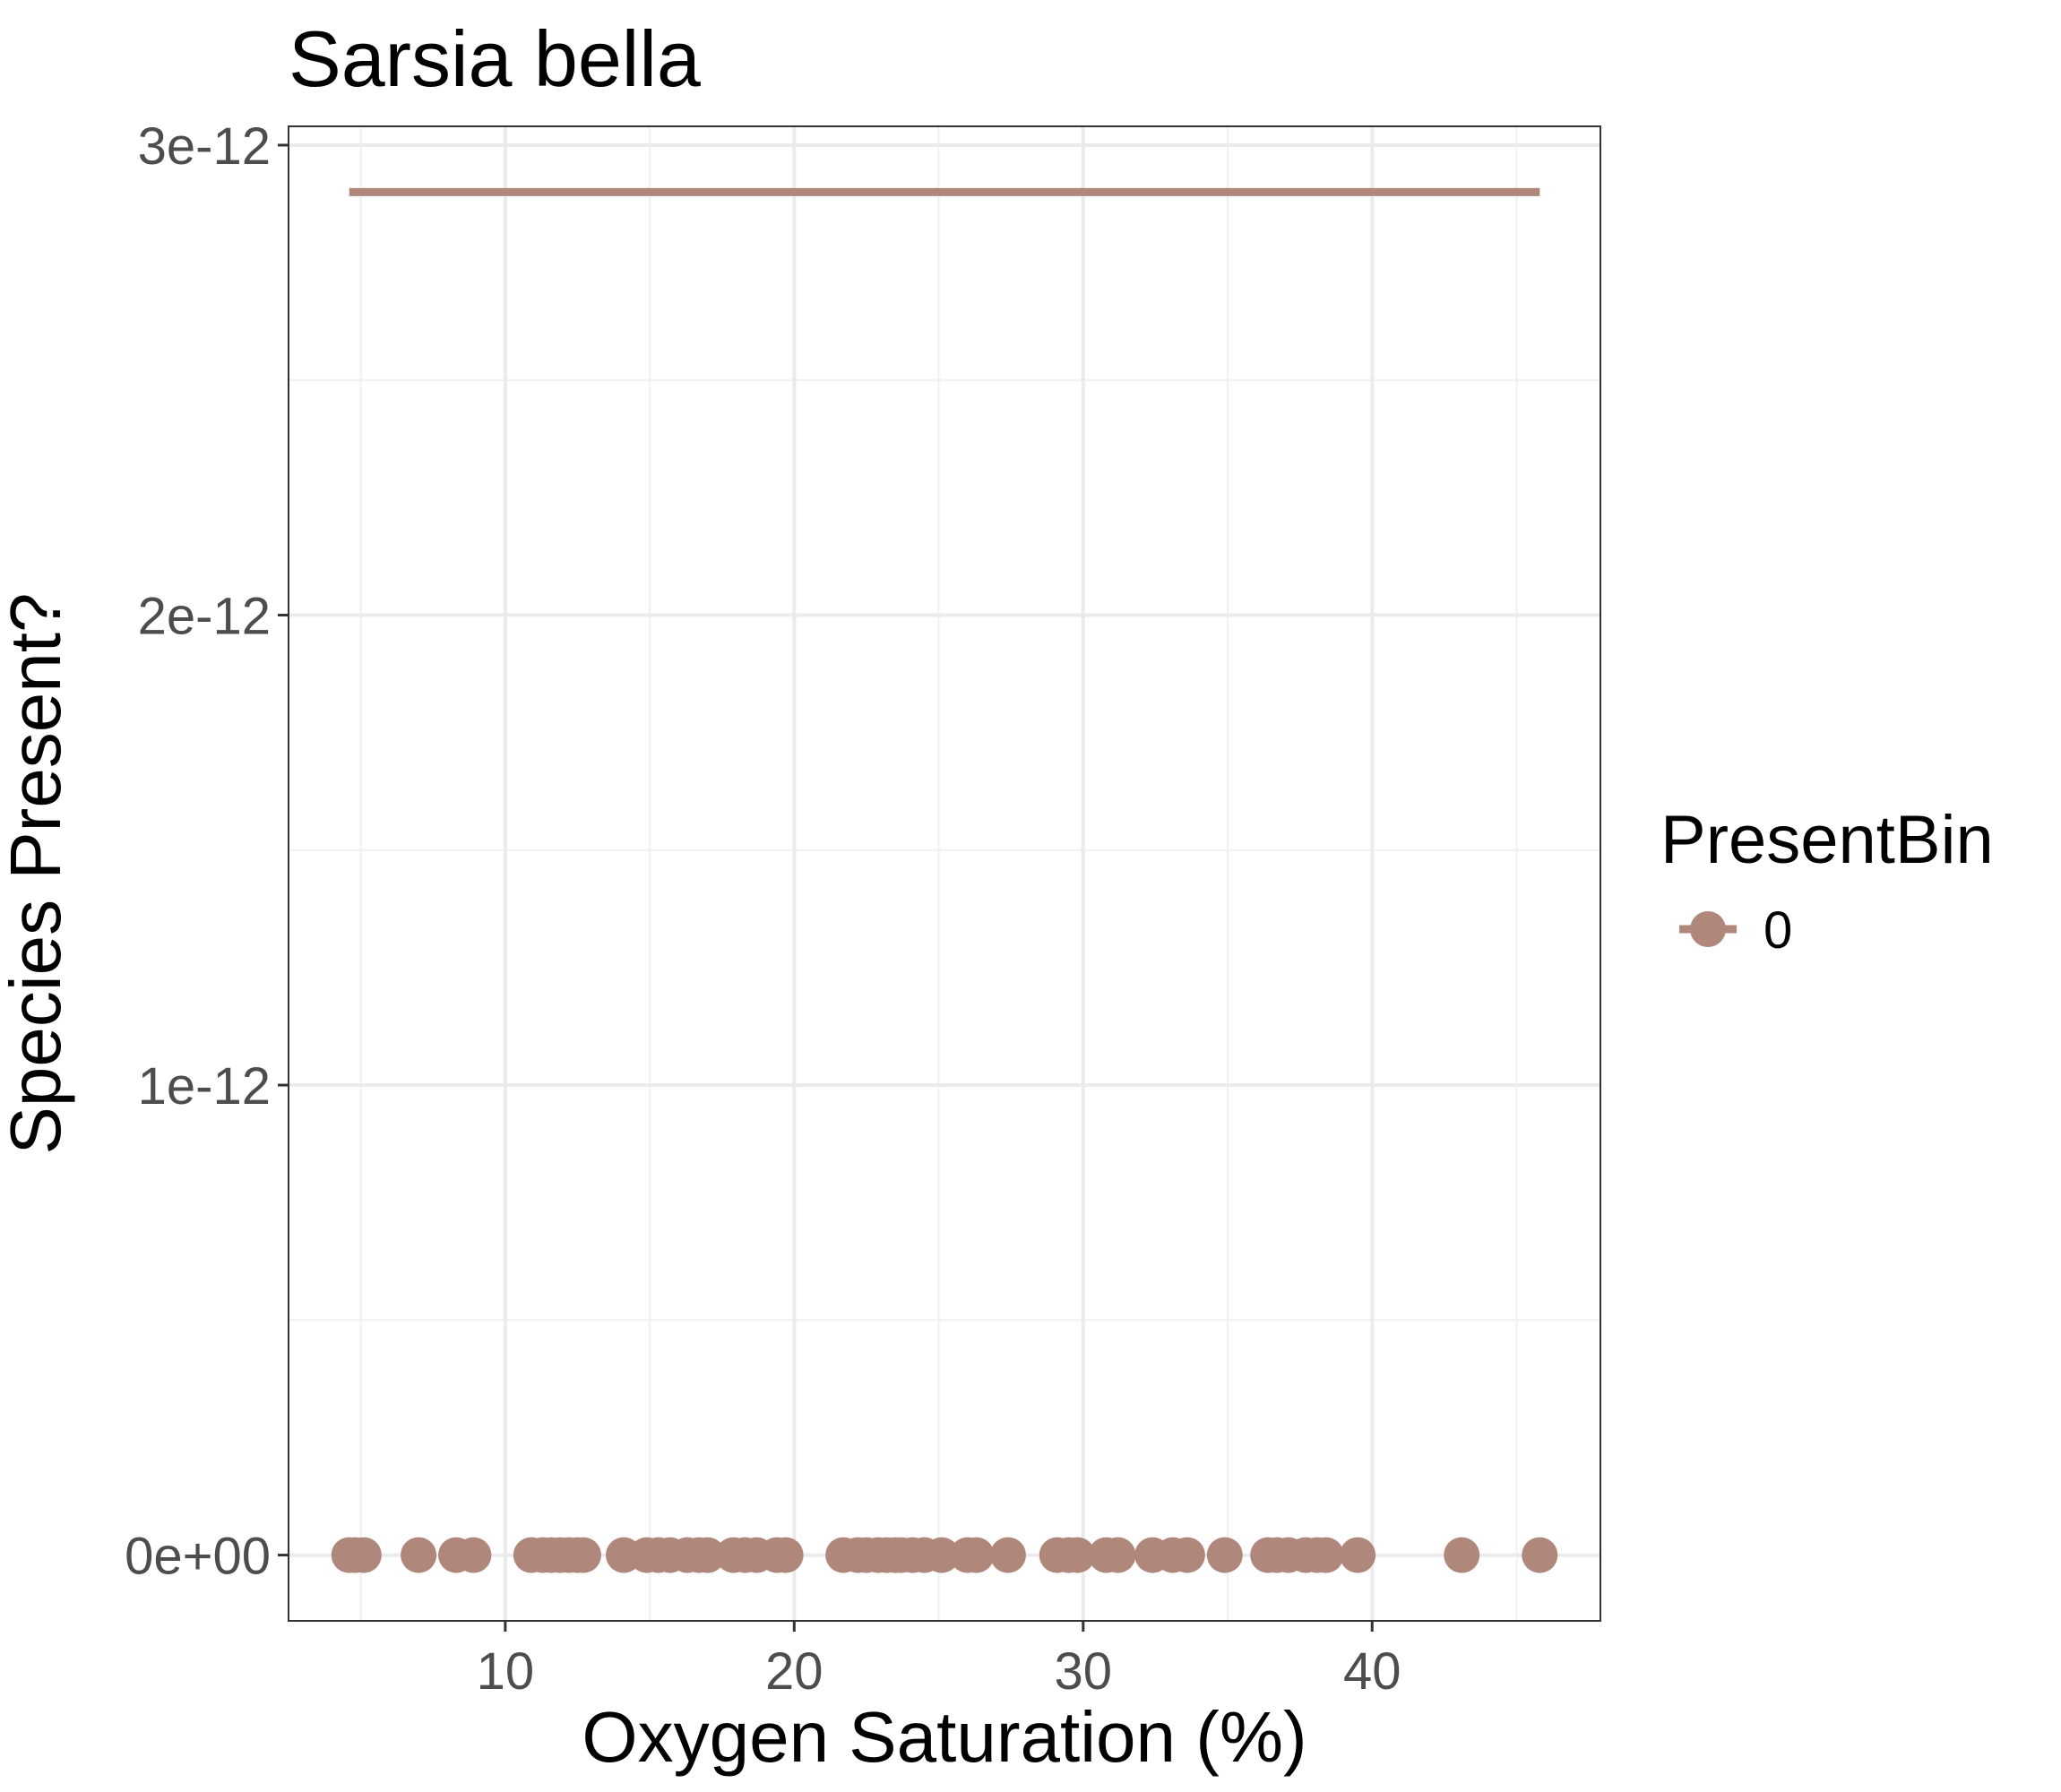 This screenshot has width=2061, height=1792. What do you see at coordinates (204, 617) in the screenshot?
I see `y-tick-label: 2e-12` at bounding box center [204, 617].